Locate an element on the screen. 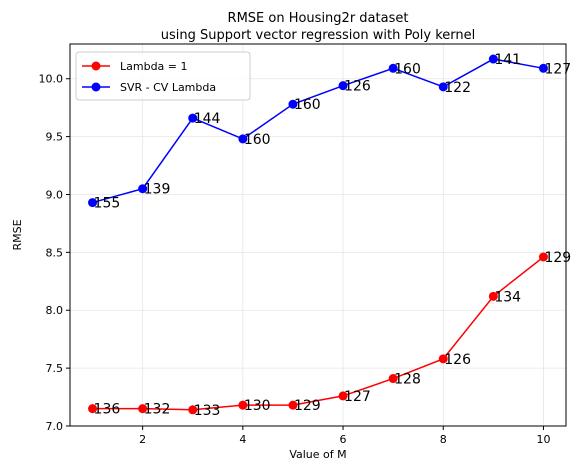 The width and height of the screenshot is (585, 470). y-tick-label: 7.0 is located at coordinates (55, 426).